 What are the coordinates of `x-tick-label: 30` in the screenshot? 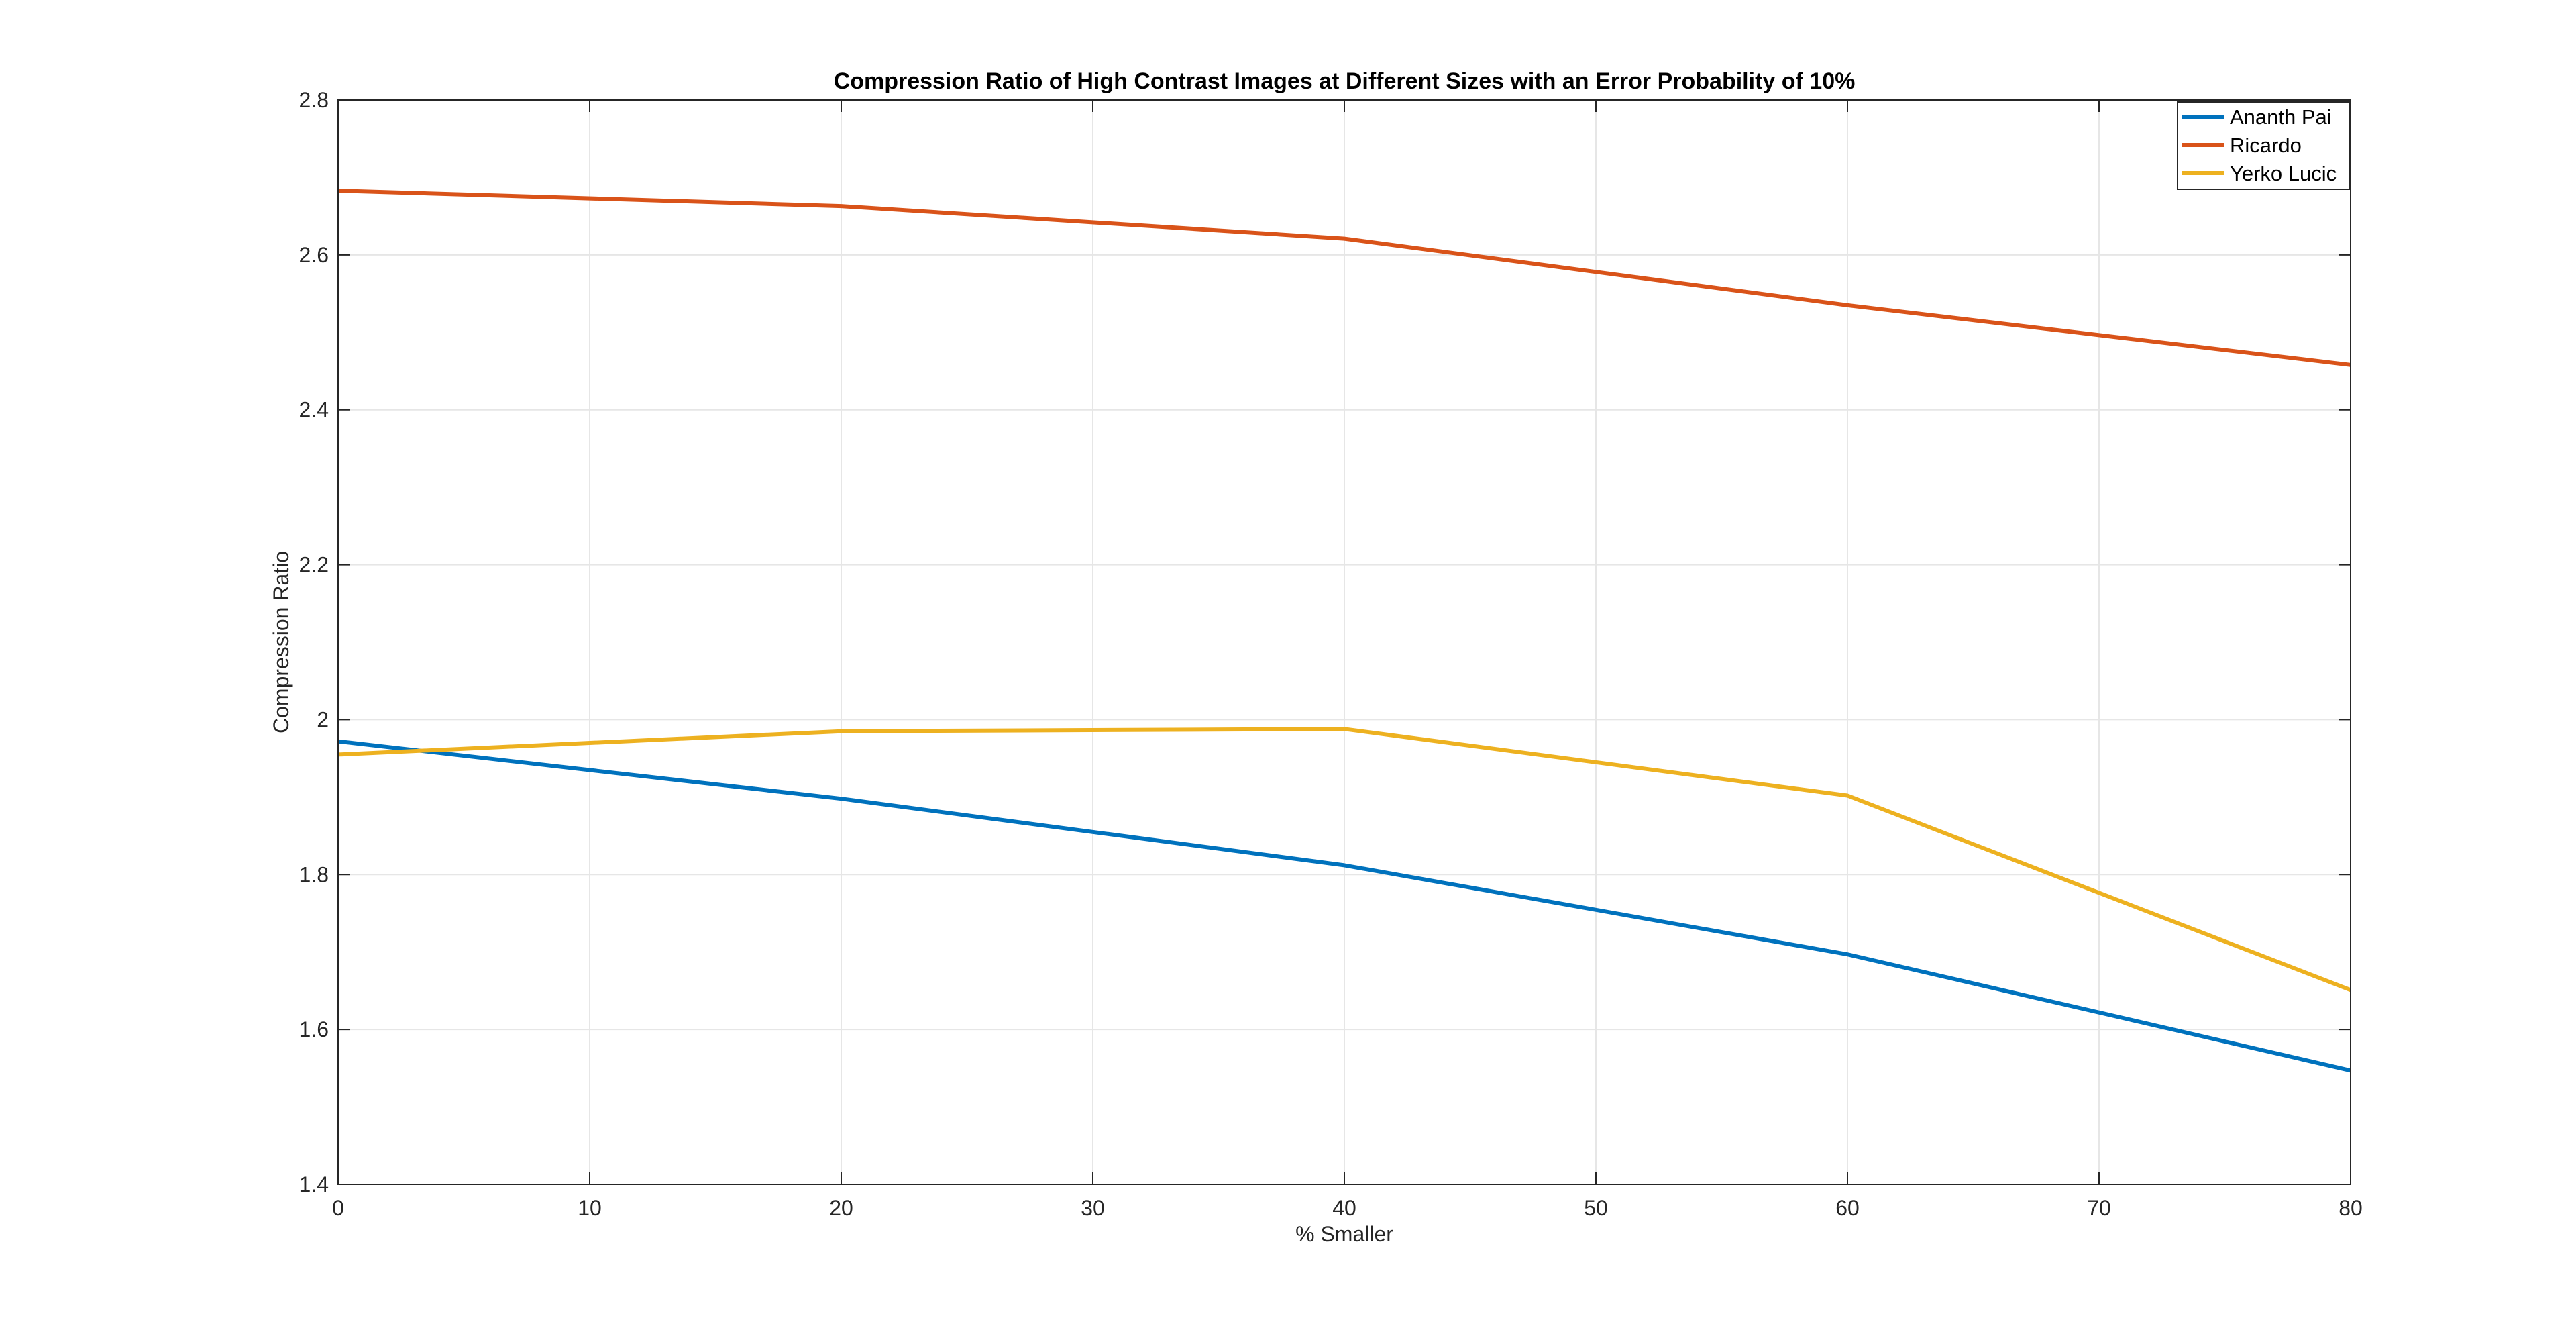 It's located at (1093, 1208).